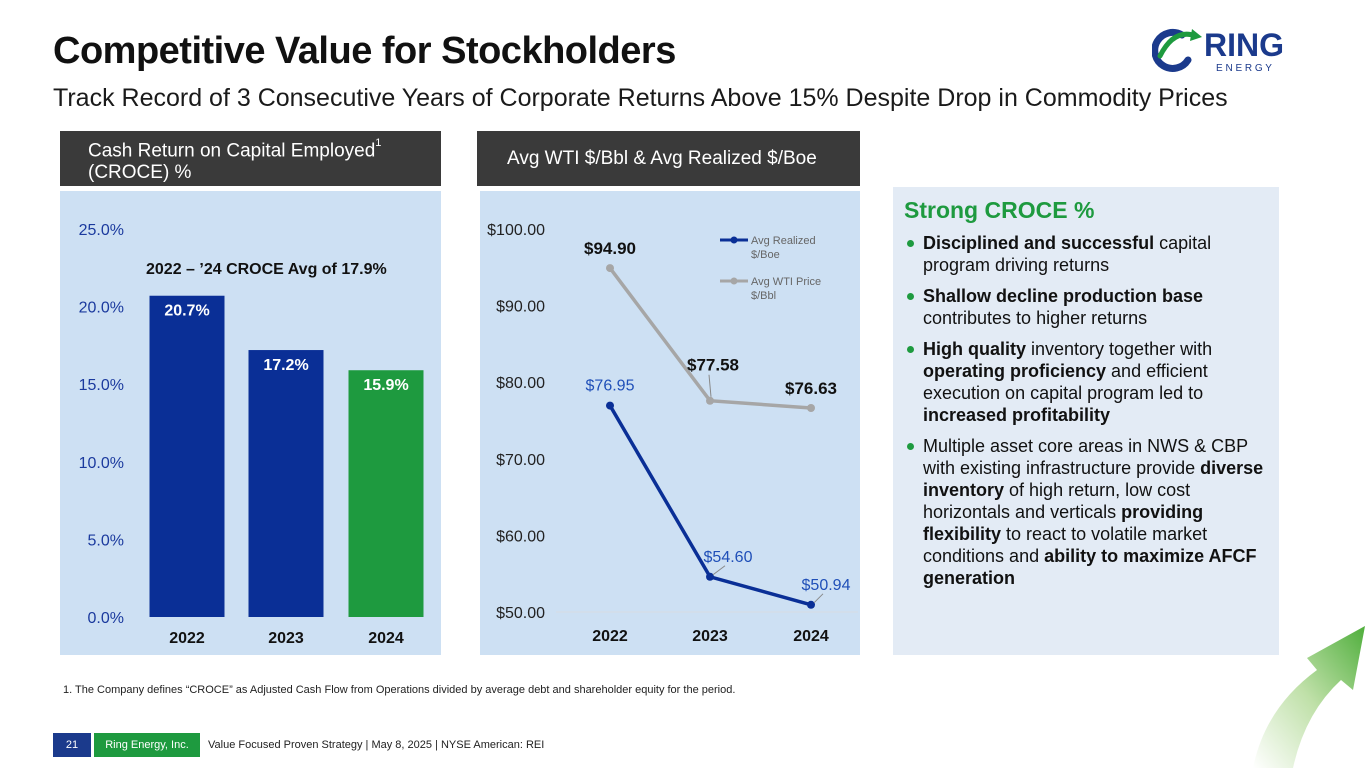  Describe the element at coordinates (520, 383) in the screenshot. I see `y-tick-label: $80.00` at that location.